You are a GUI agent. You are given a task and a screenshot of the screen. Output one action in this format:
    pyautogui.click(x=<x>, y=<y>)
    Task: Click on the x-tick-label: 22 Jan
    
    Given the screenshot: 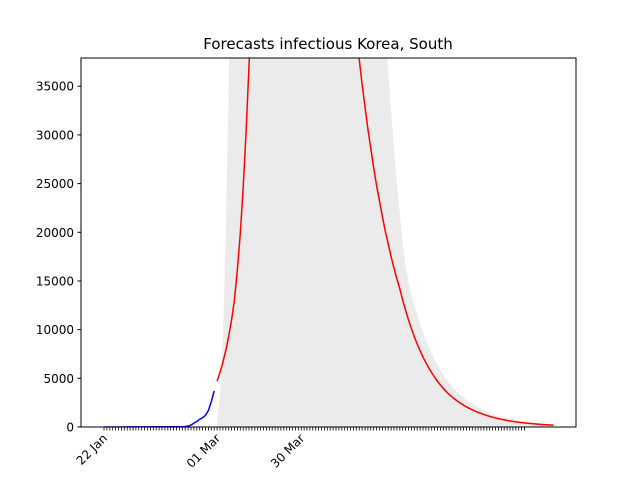 What is the action you would take?
    pyautogui.click(x=92, y=449)
    